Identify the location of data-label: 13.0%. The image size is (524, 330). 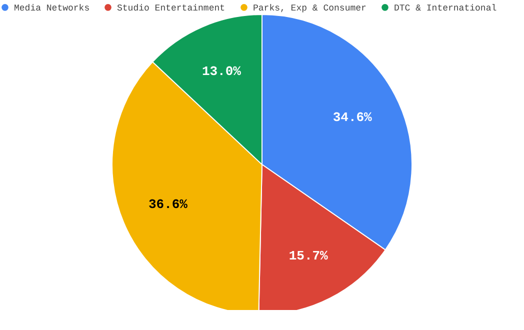
(222, 71).